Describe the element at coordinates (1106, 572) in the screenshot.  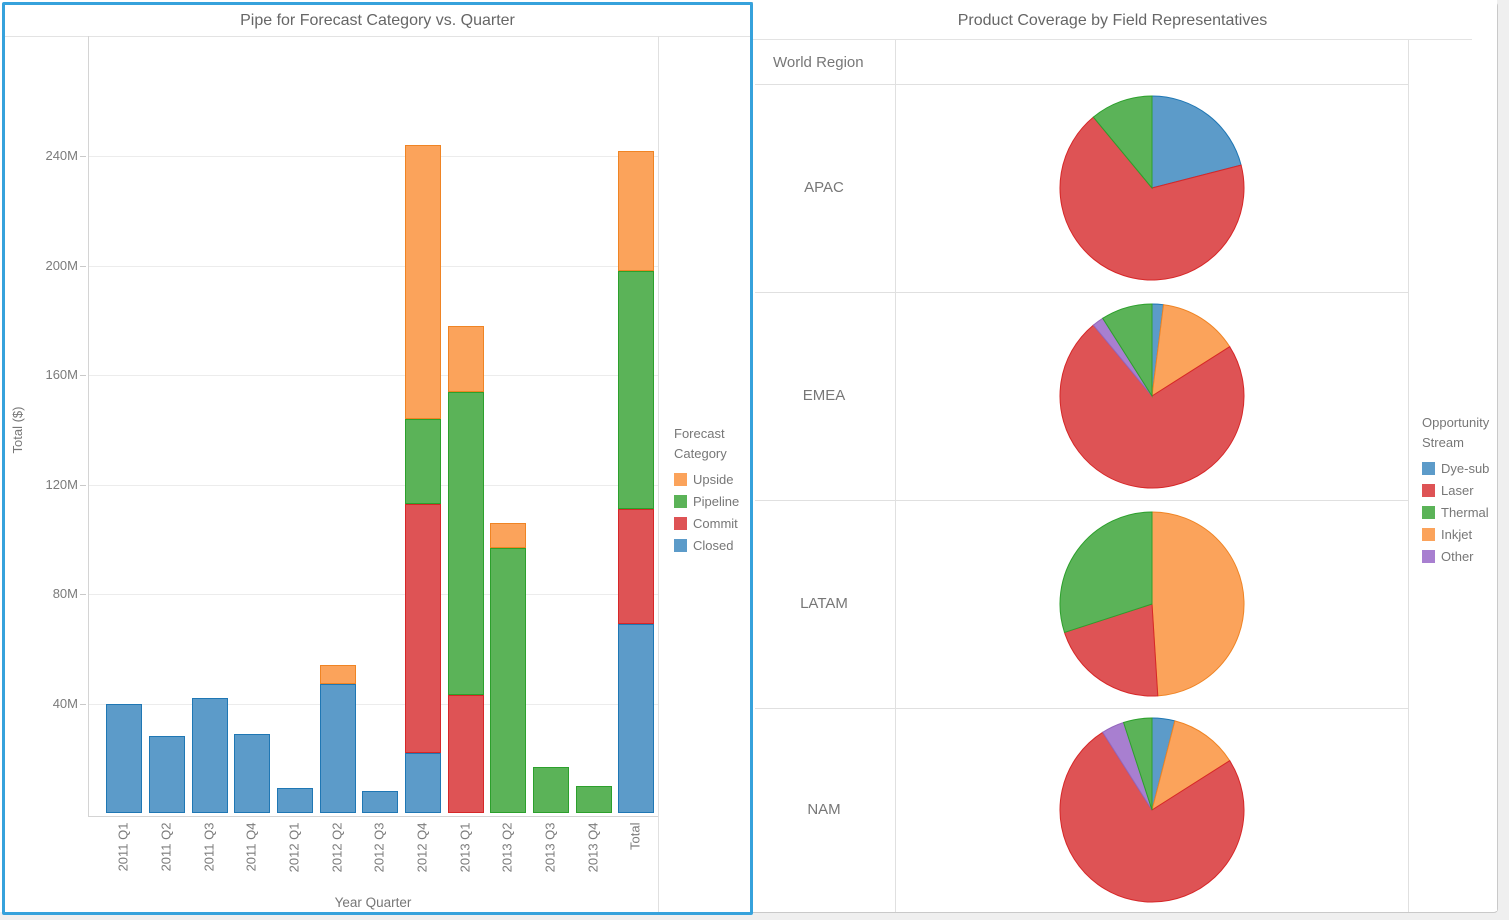
I see `pie-slice-thermal-latam` at that location.